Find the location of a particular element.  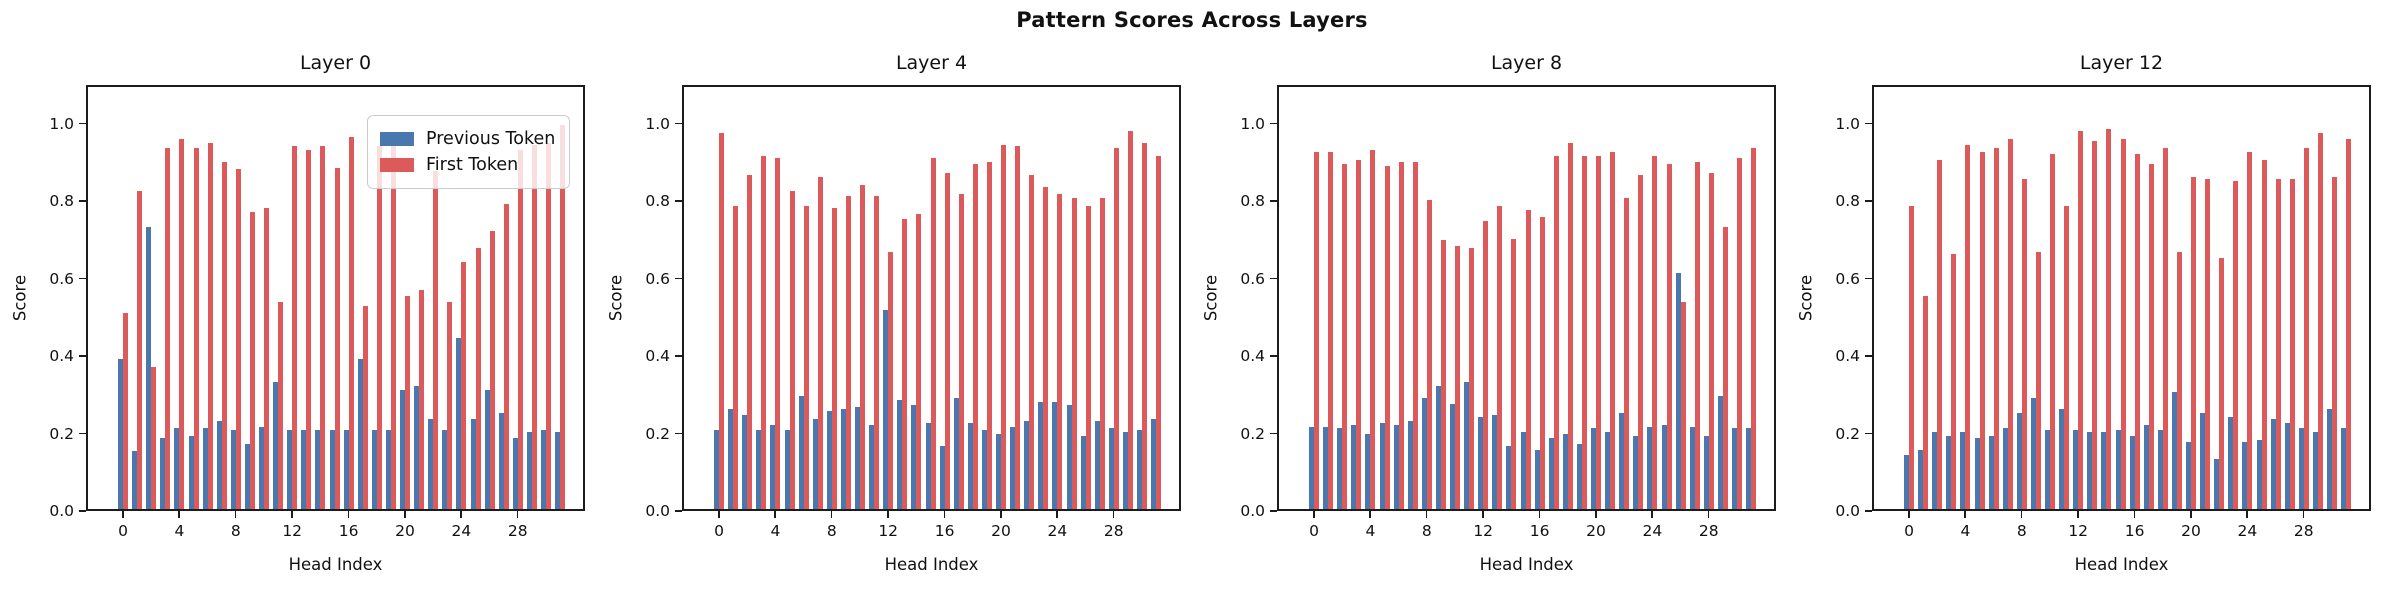

y-tick-label: 0.2 is located at coordinates (657, 433).